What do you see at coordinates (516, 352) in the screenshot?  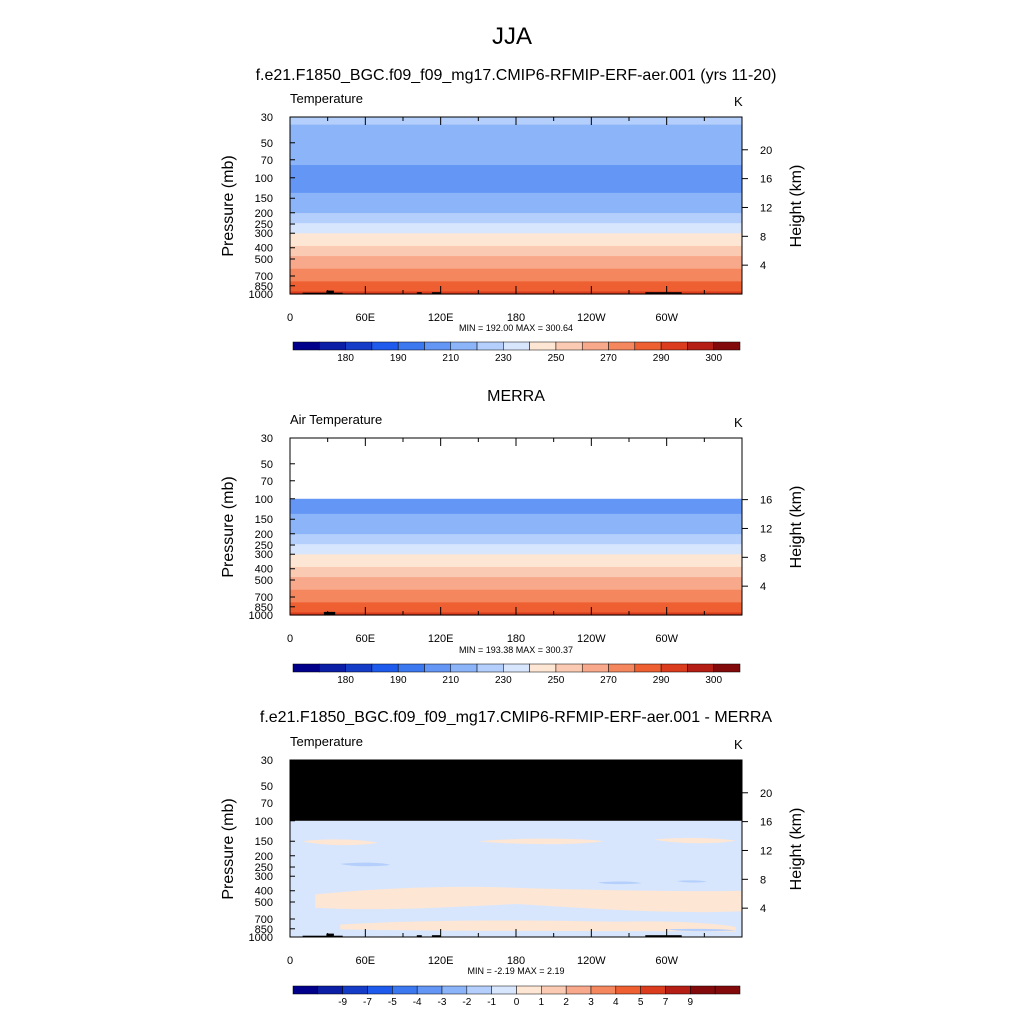 I see `colorbar: 180 190 210 230 250 270 290 300` at bounding box center [516, 352].